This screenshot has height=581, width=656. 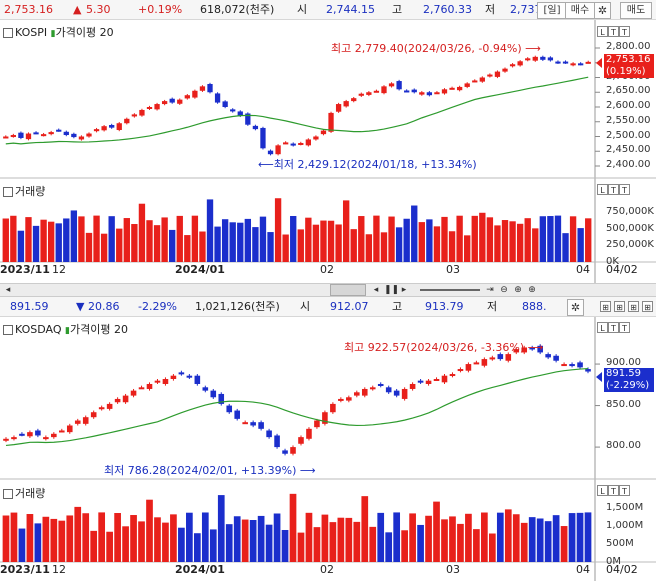 What do you see at coordinates (504, 290) in the screenshot?
I see `zoom-out-icon: ⊖` at bounding box center [504, 290].